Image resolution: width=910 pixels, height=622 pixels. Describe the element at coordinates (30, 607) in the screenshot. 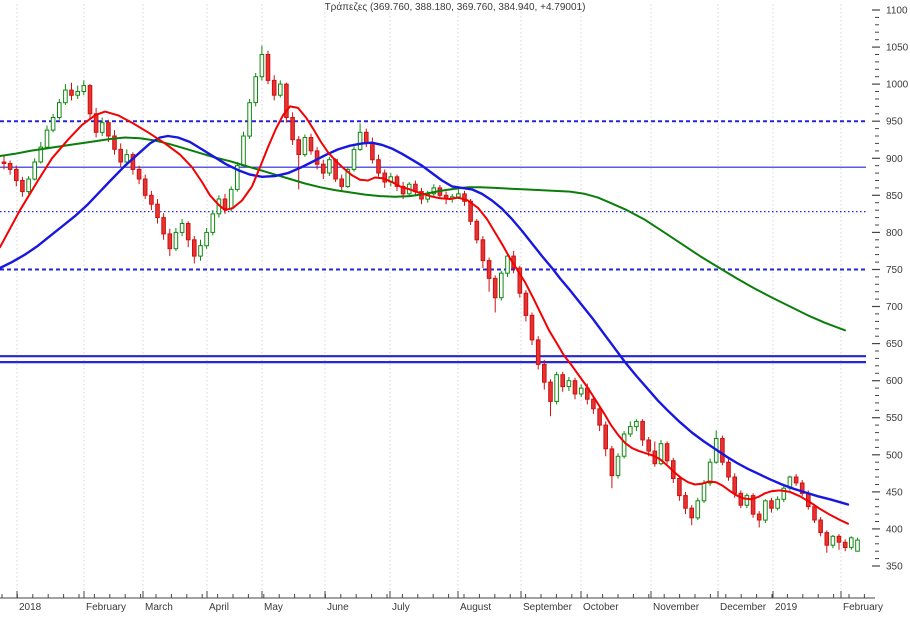

I see `x-axis-month-label: 2018` at that location.